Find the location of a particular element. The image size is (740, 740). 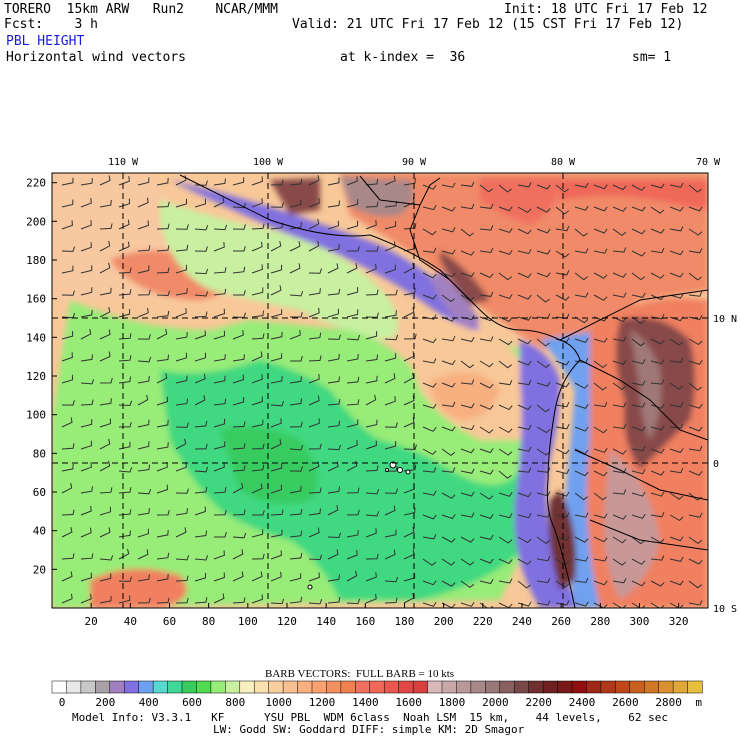

y-tick-label: 40 is located at coordinates (39, 531).